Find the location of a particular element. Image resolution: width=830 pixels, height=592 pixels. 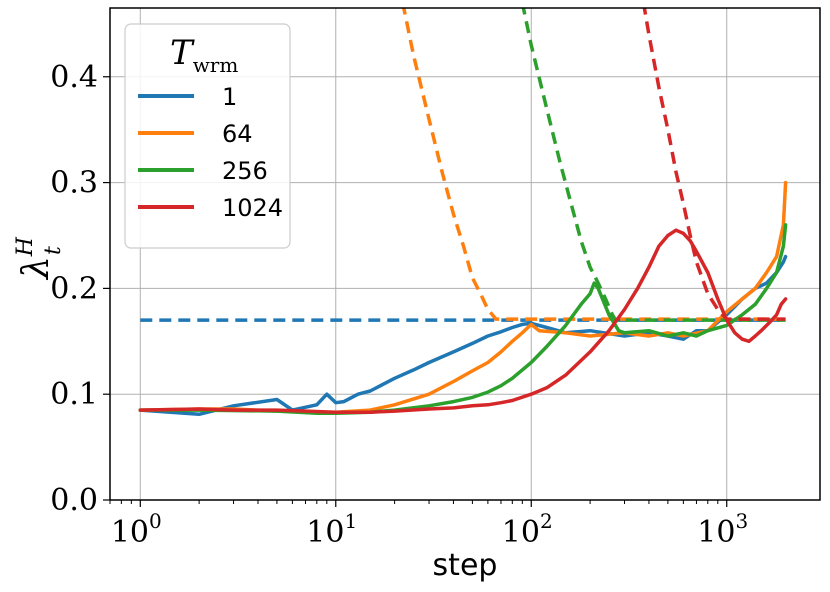

x-tick-label: 10¹ is located at coordinates (331, 529).